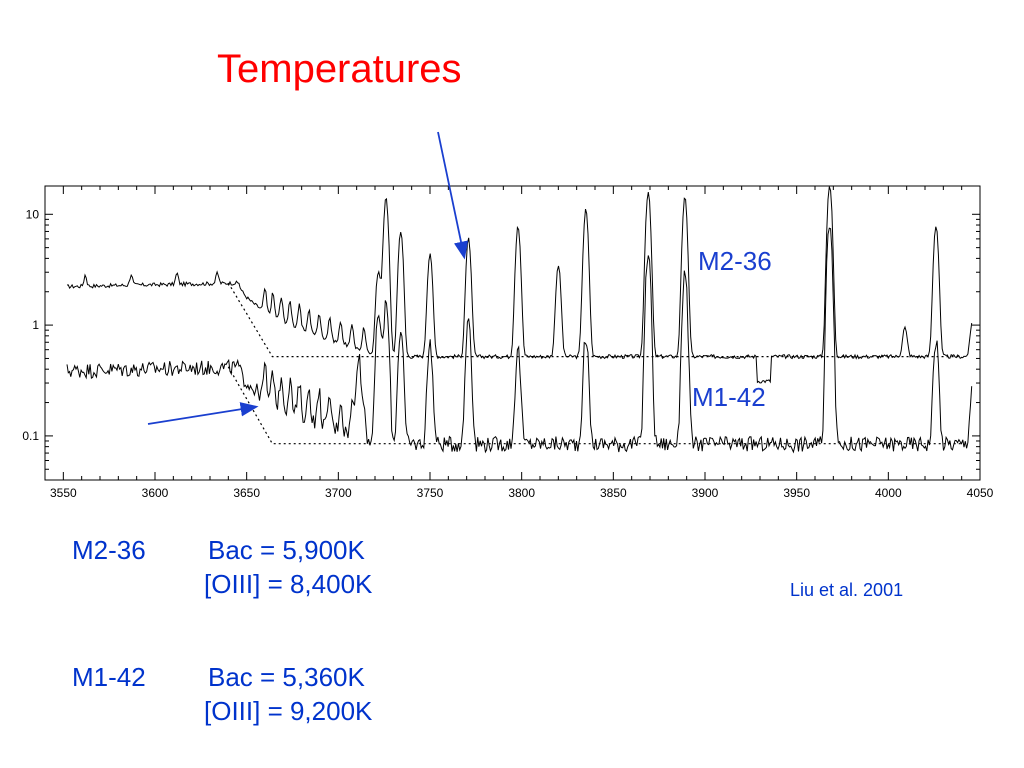 The width and height of the screenshot is (1024, 768). What do you see at coordinates (288, 584) in the screenshot?
I see `result-oiii-temp: [OIII] = 8,400K` at bounding box center [288, 584].